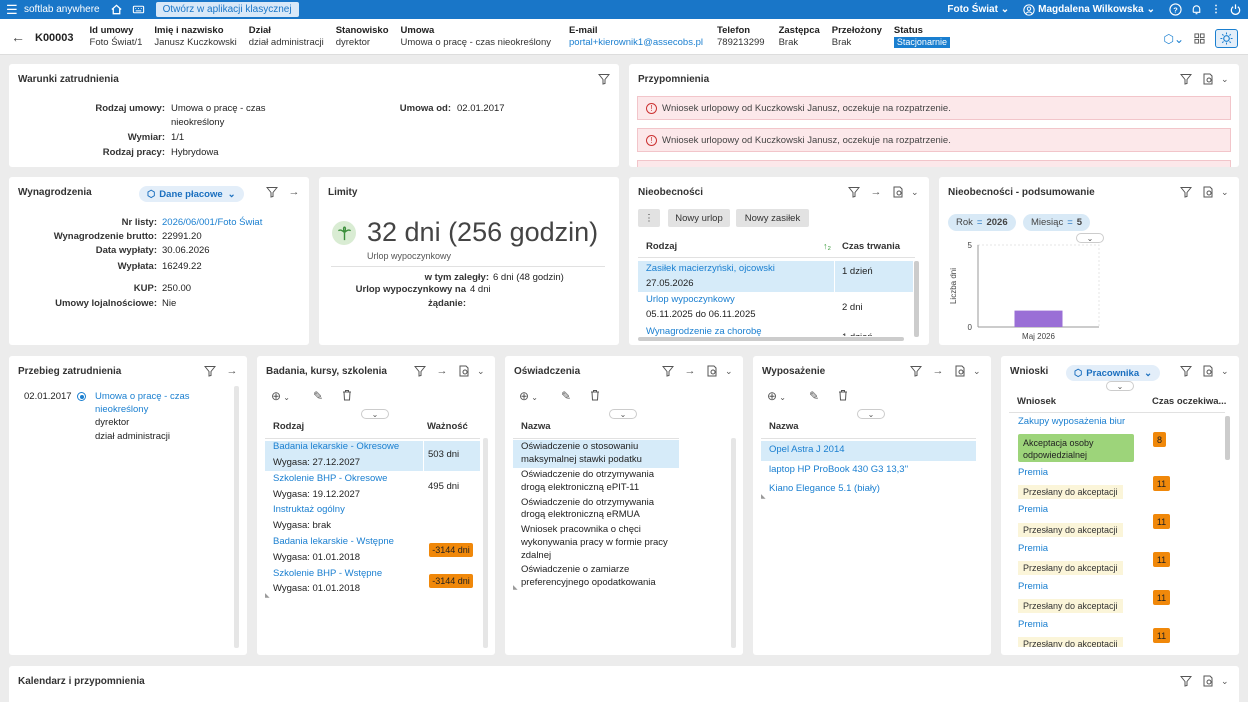  I want to click on back-arrow-icon: ←, so click(18, 37).